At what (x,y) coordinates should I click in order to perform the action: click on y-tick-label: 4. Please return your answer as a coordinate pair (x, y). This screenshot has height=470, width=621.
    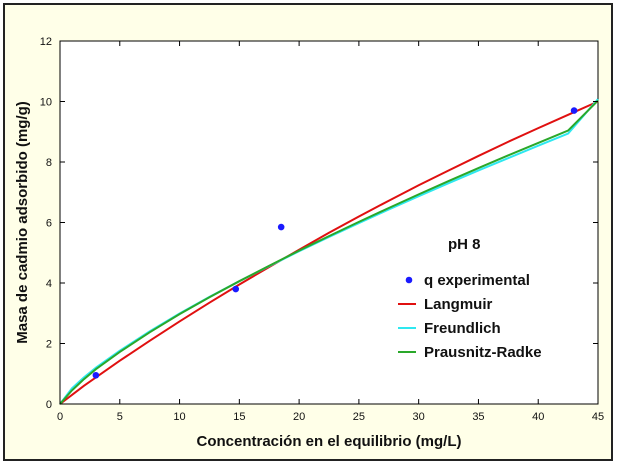
    Looking at the image, I should click on (49, 284).